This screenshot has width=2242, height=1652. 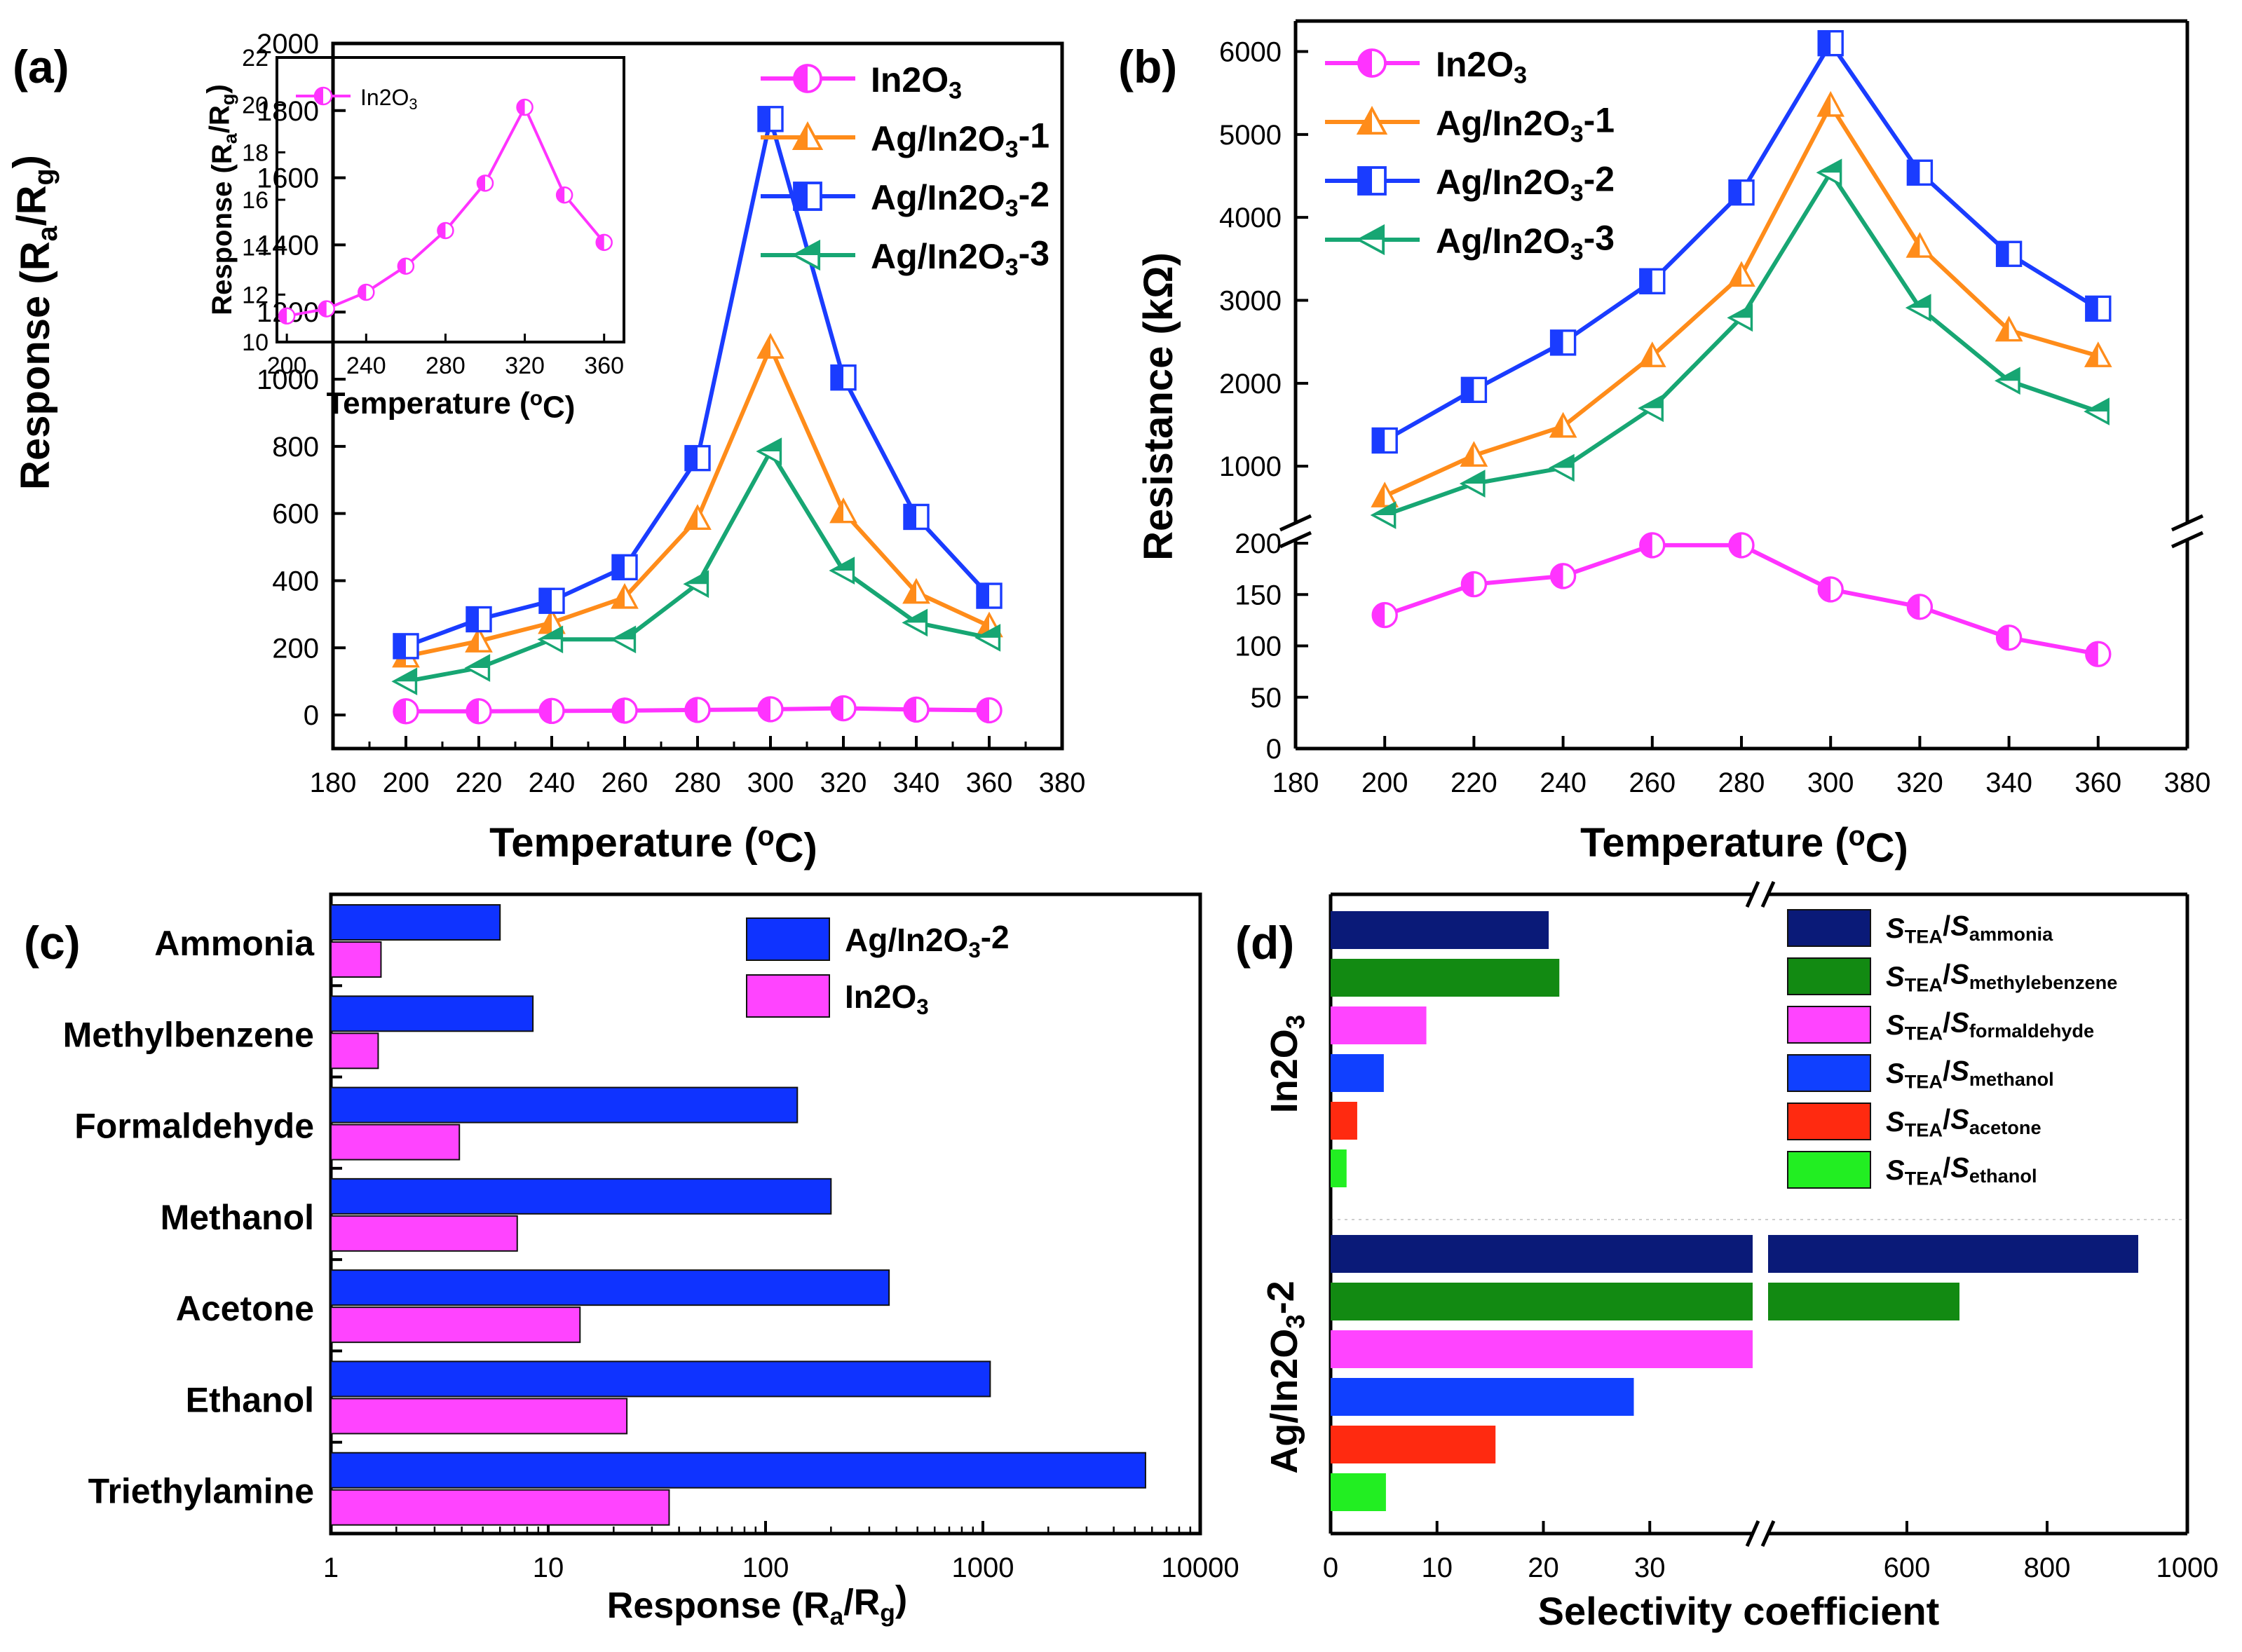 What do you see at coordinates (234, 943) in the screenshot?
I see `category-label: Ammonia` at bounding box center [234, 943].